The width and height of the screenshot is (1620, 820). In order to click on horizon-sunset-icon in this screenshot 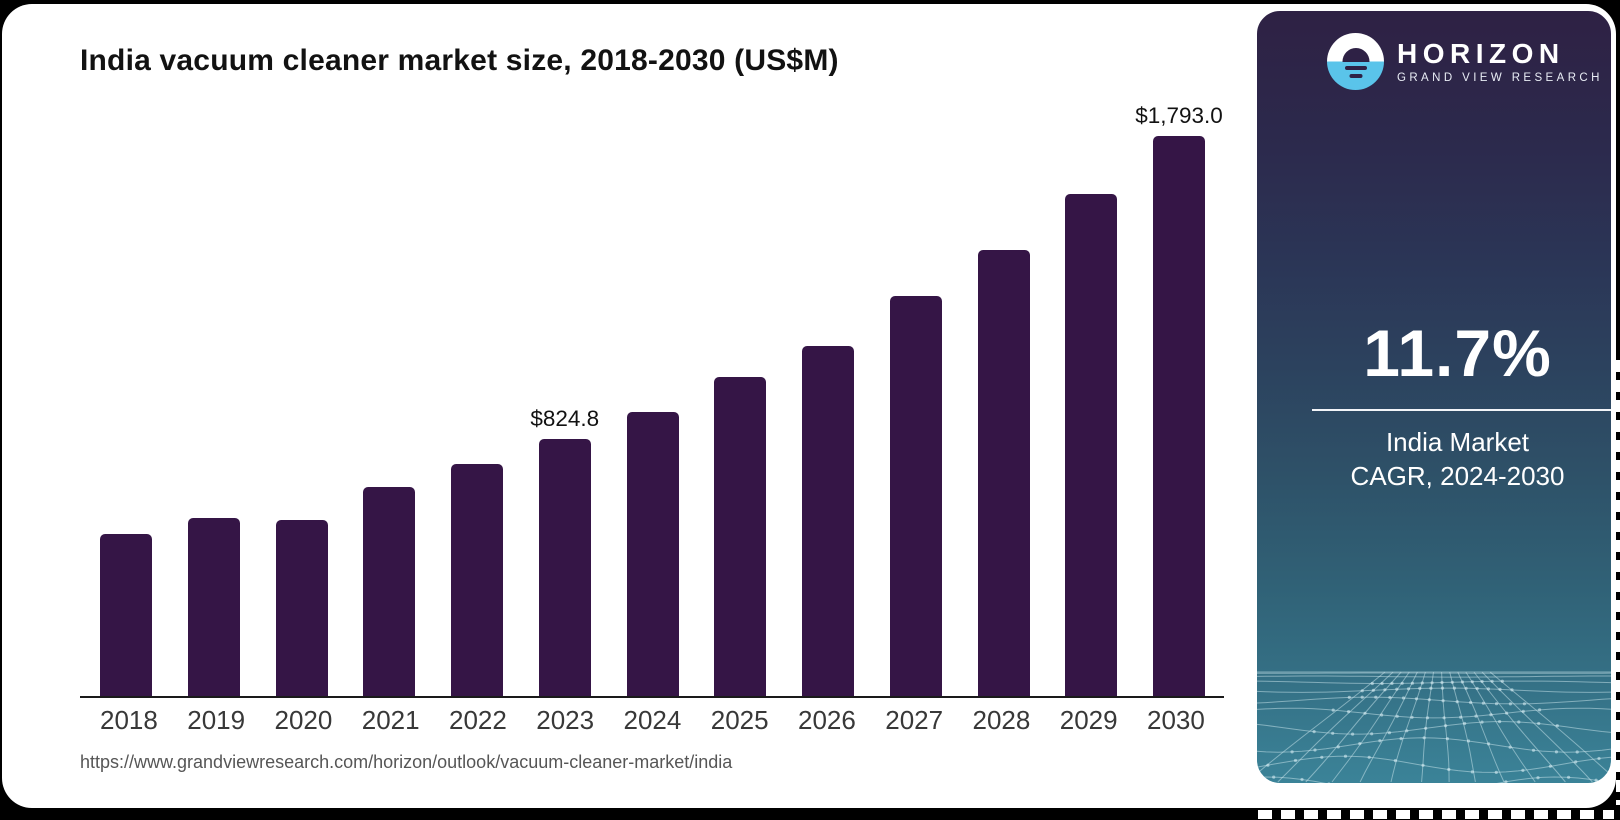, I will do `click(1355, 61)`.